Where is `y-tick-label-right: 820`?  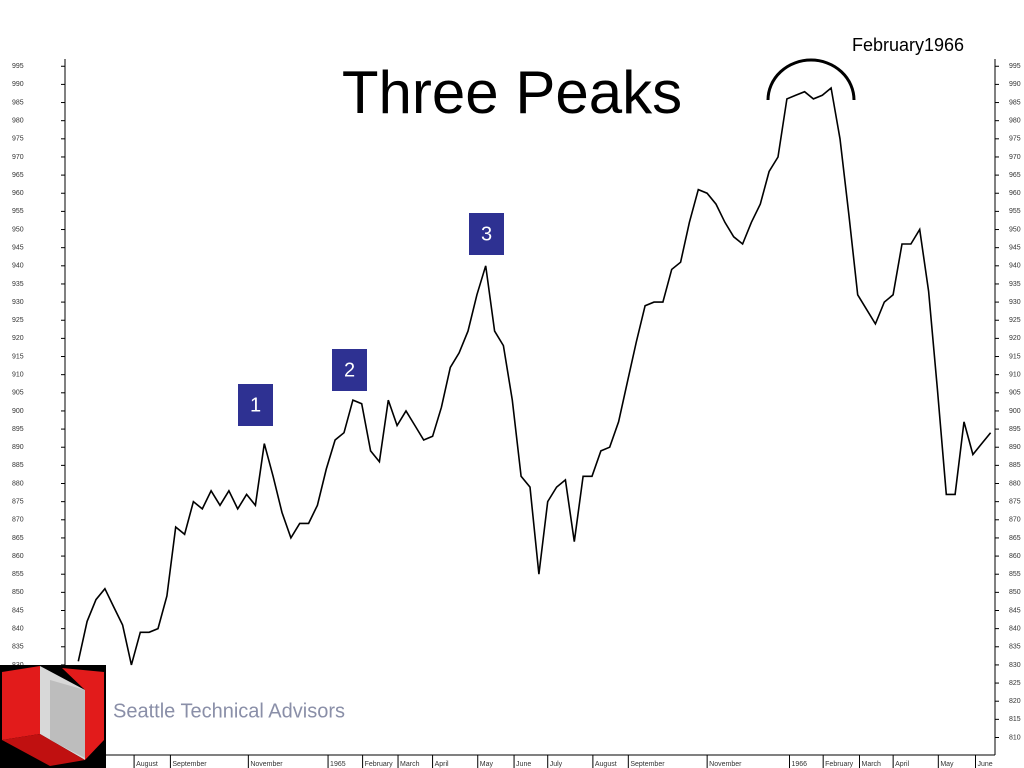
y-tick-label-right: 820 is located at coordinates (1015, 701).